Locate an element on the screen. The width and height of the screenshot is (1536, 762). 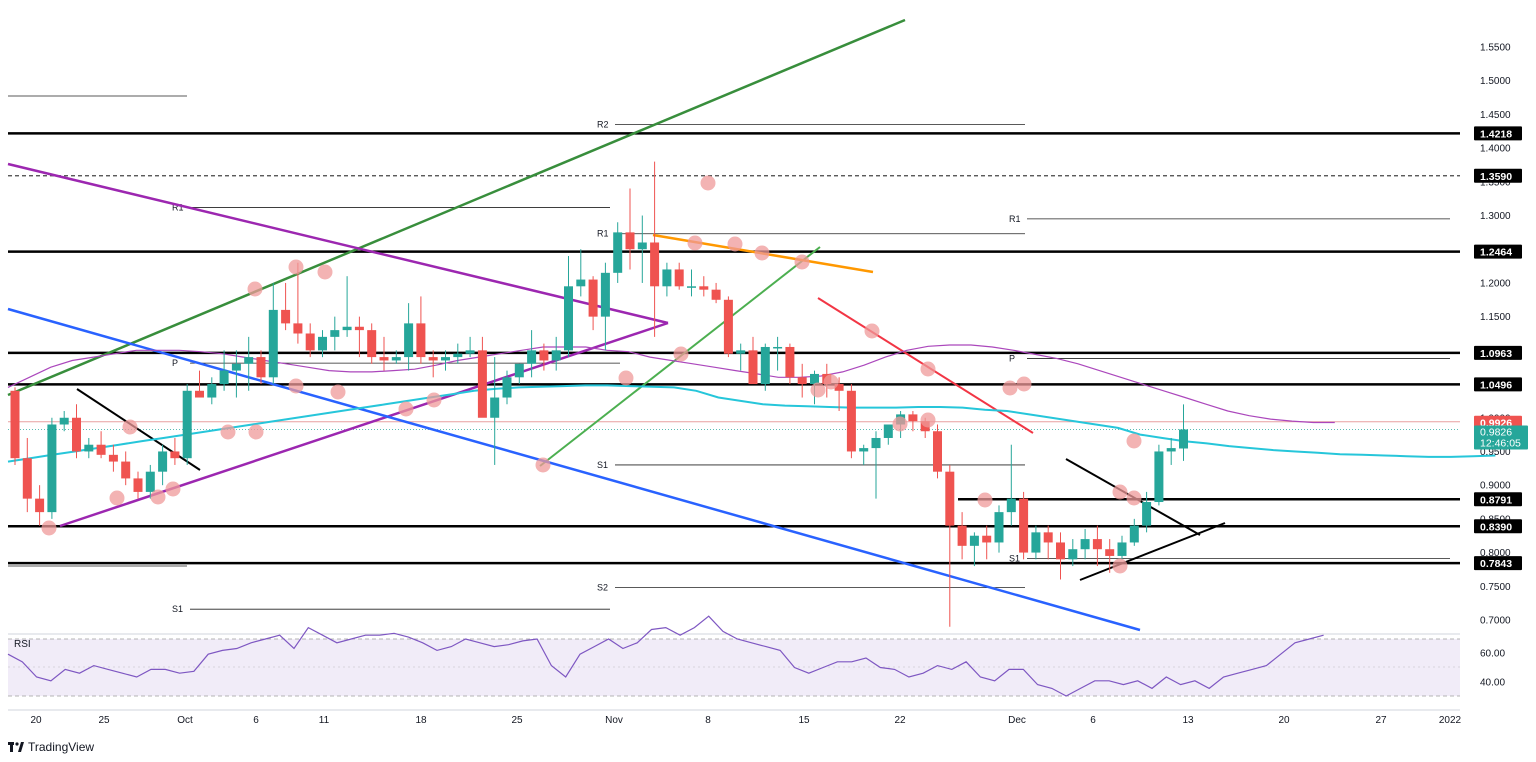
indicator-ma-2: MA is located at coordinates (21, 76).